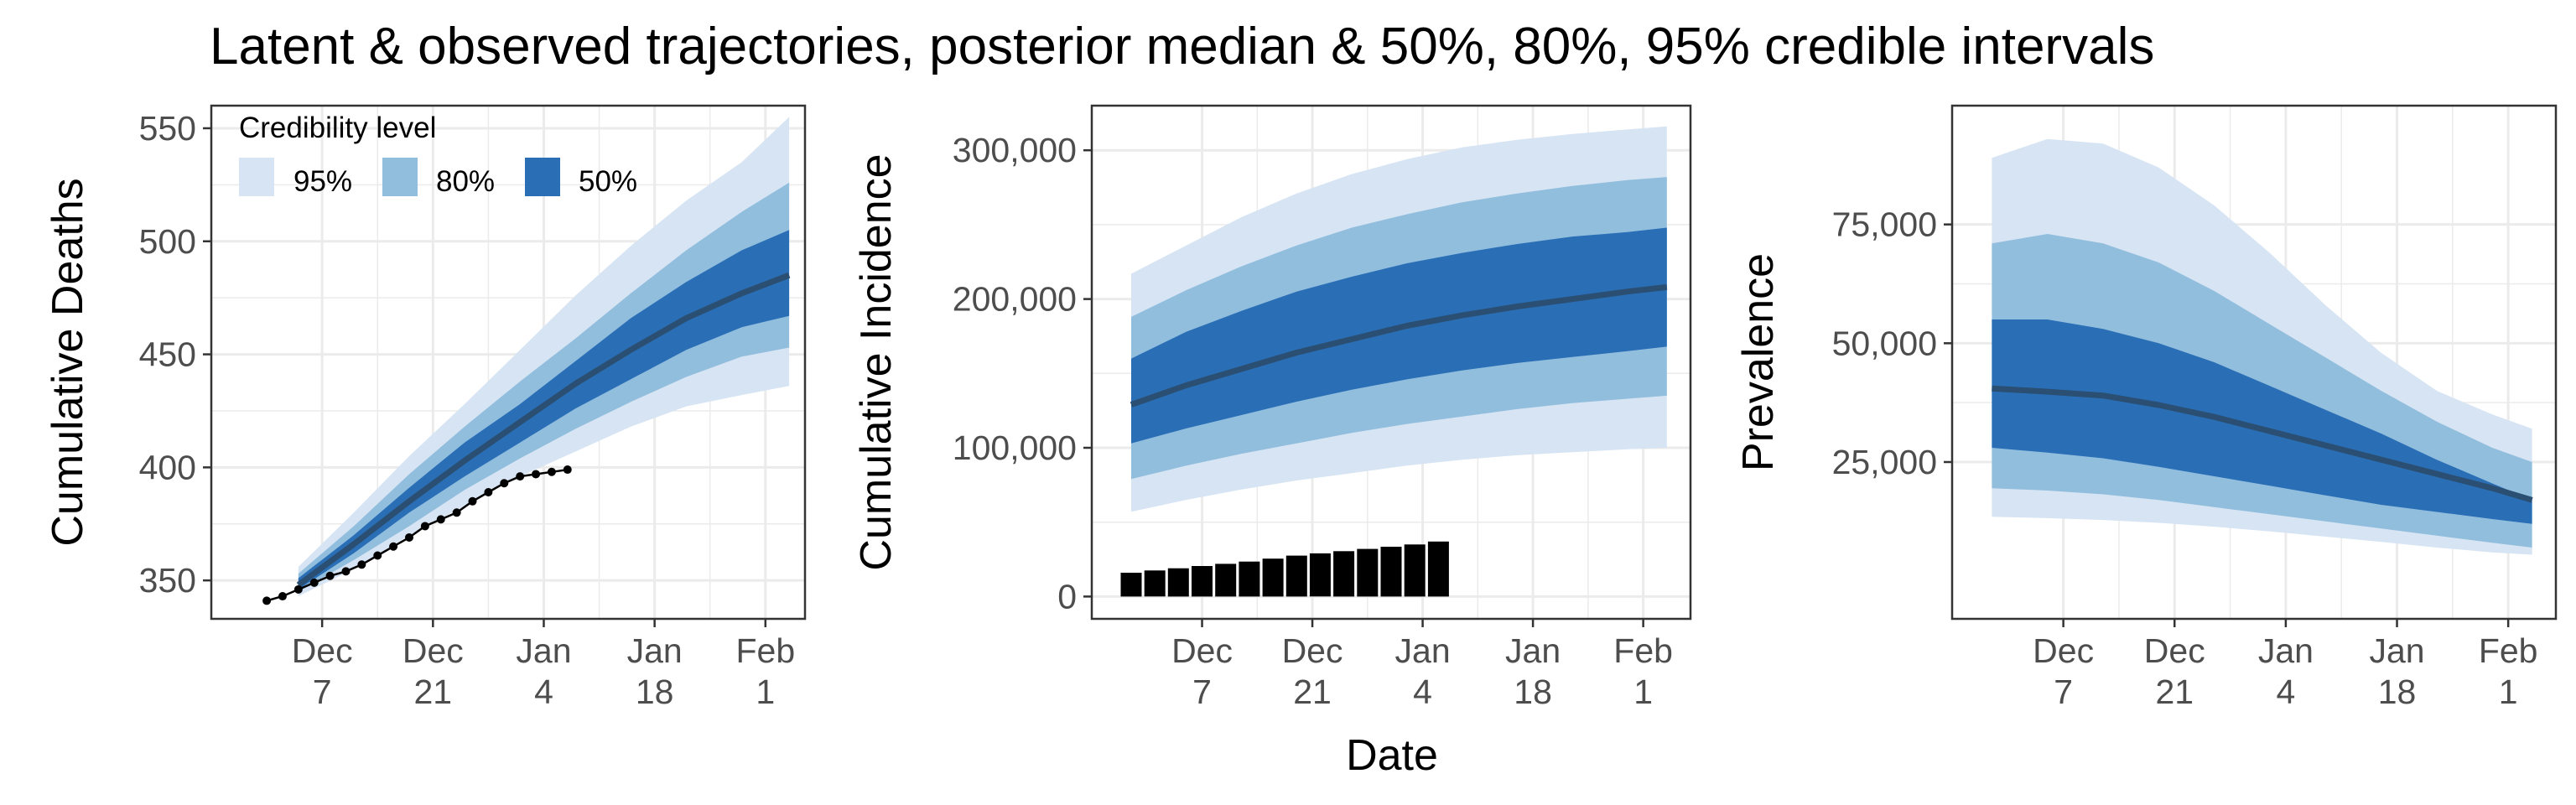  I want to click on y-tick-label: 75,000, so click(1884, 224).